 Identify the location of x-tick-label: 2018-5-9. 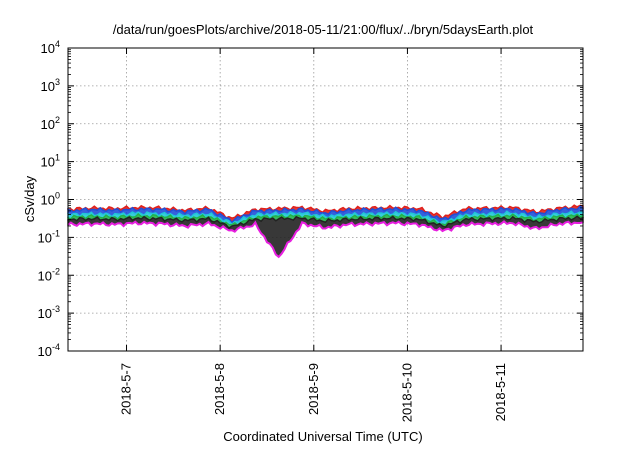
(313, 389).